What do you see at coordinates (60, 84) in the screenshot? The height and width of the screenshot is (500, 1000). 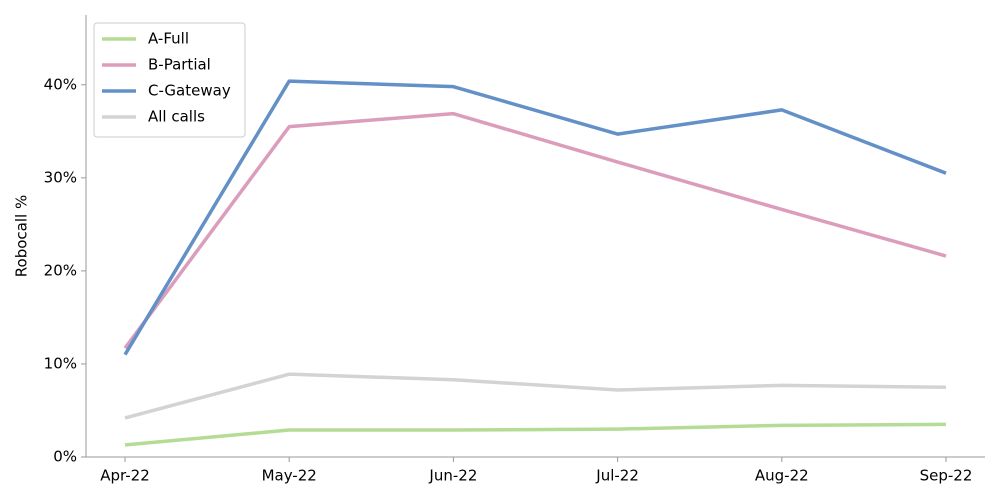 I see `y-tick-label: 40%` at bounding box center [60, 84].